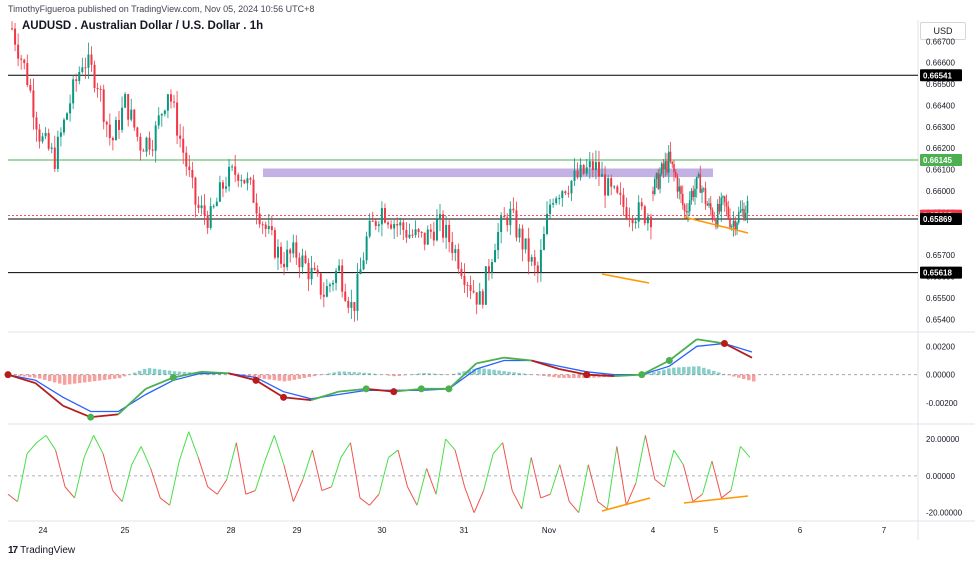  What do you see at coordinates (942, 403) in the screenshot?
I see `macd-tick-label: -0.00200` at bounding box center [942, 403].